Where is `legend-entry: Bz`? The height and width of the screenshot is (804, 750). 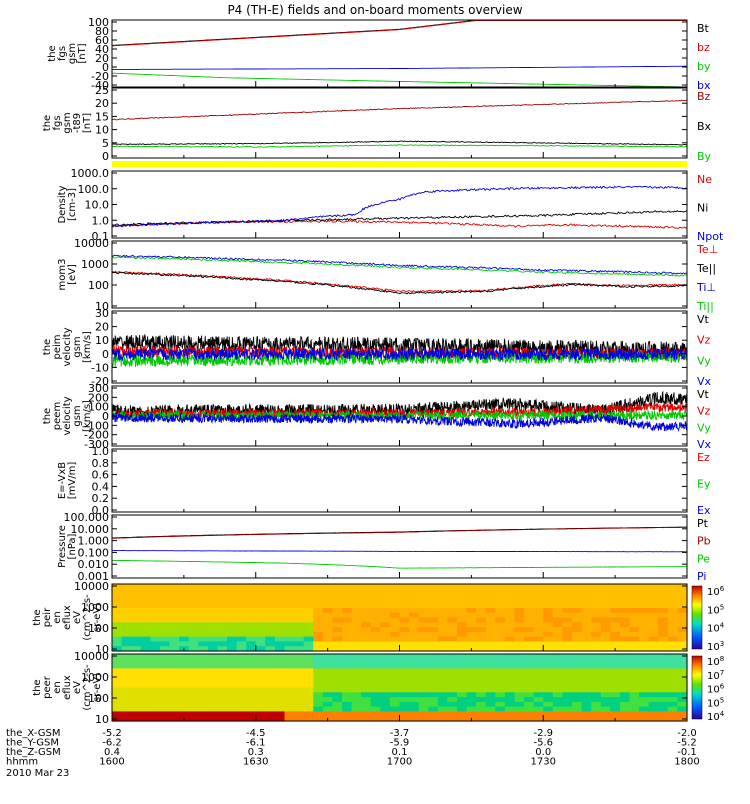 legend-entry: Bz is located at coordinates (704, 96).